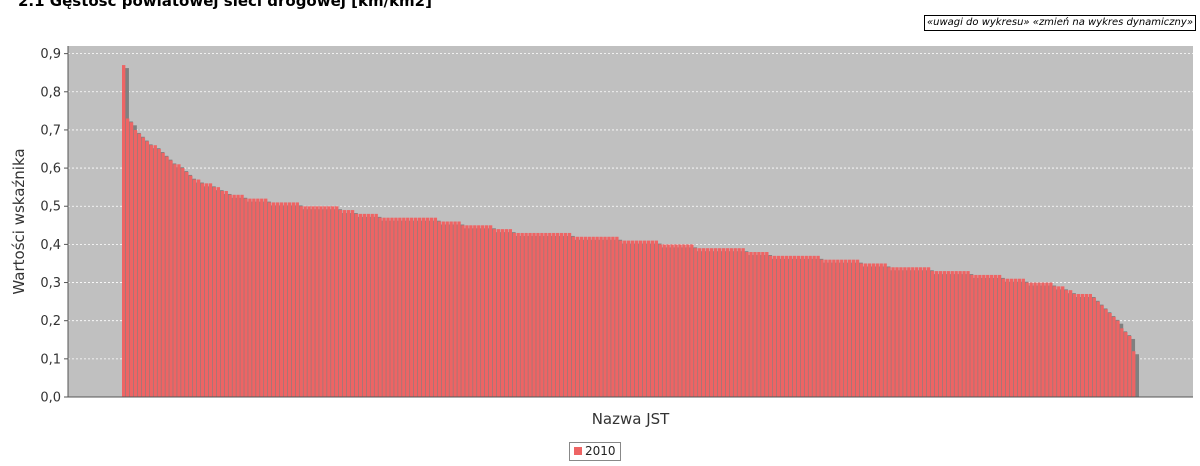 The width and height of the screenshot is (1200, 466). Describe the element at coordinates (1137, 375) in the screenshot. I see `bar-shadow` at that location.